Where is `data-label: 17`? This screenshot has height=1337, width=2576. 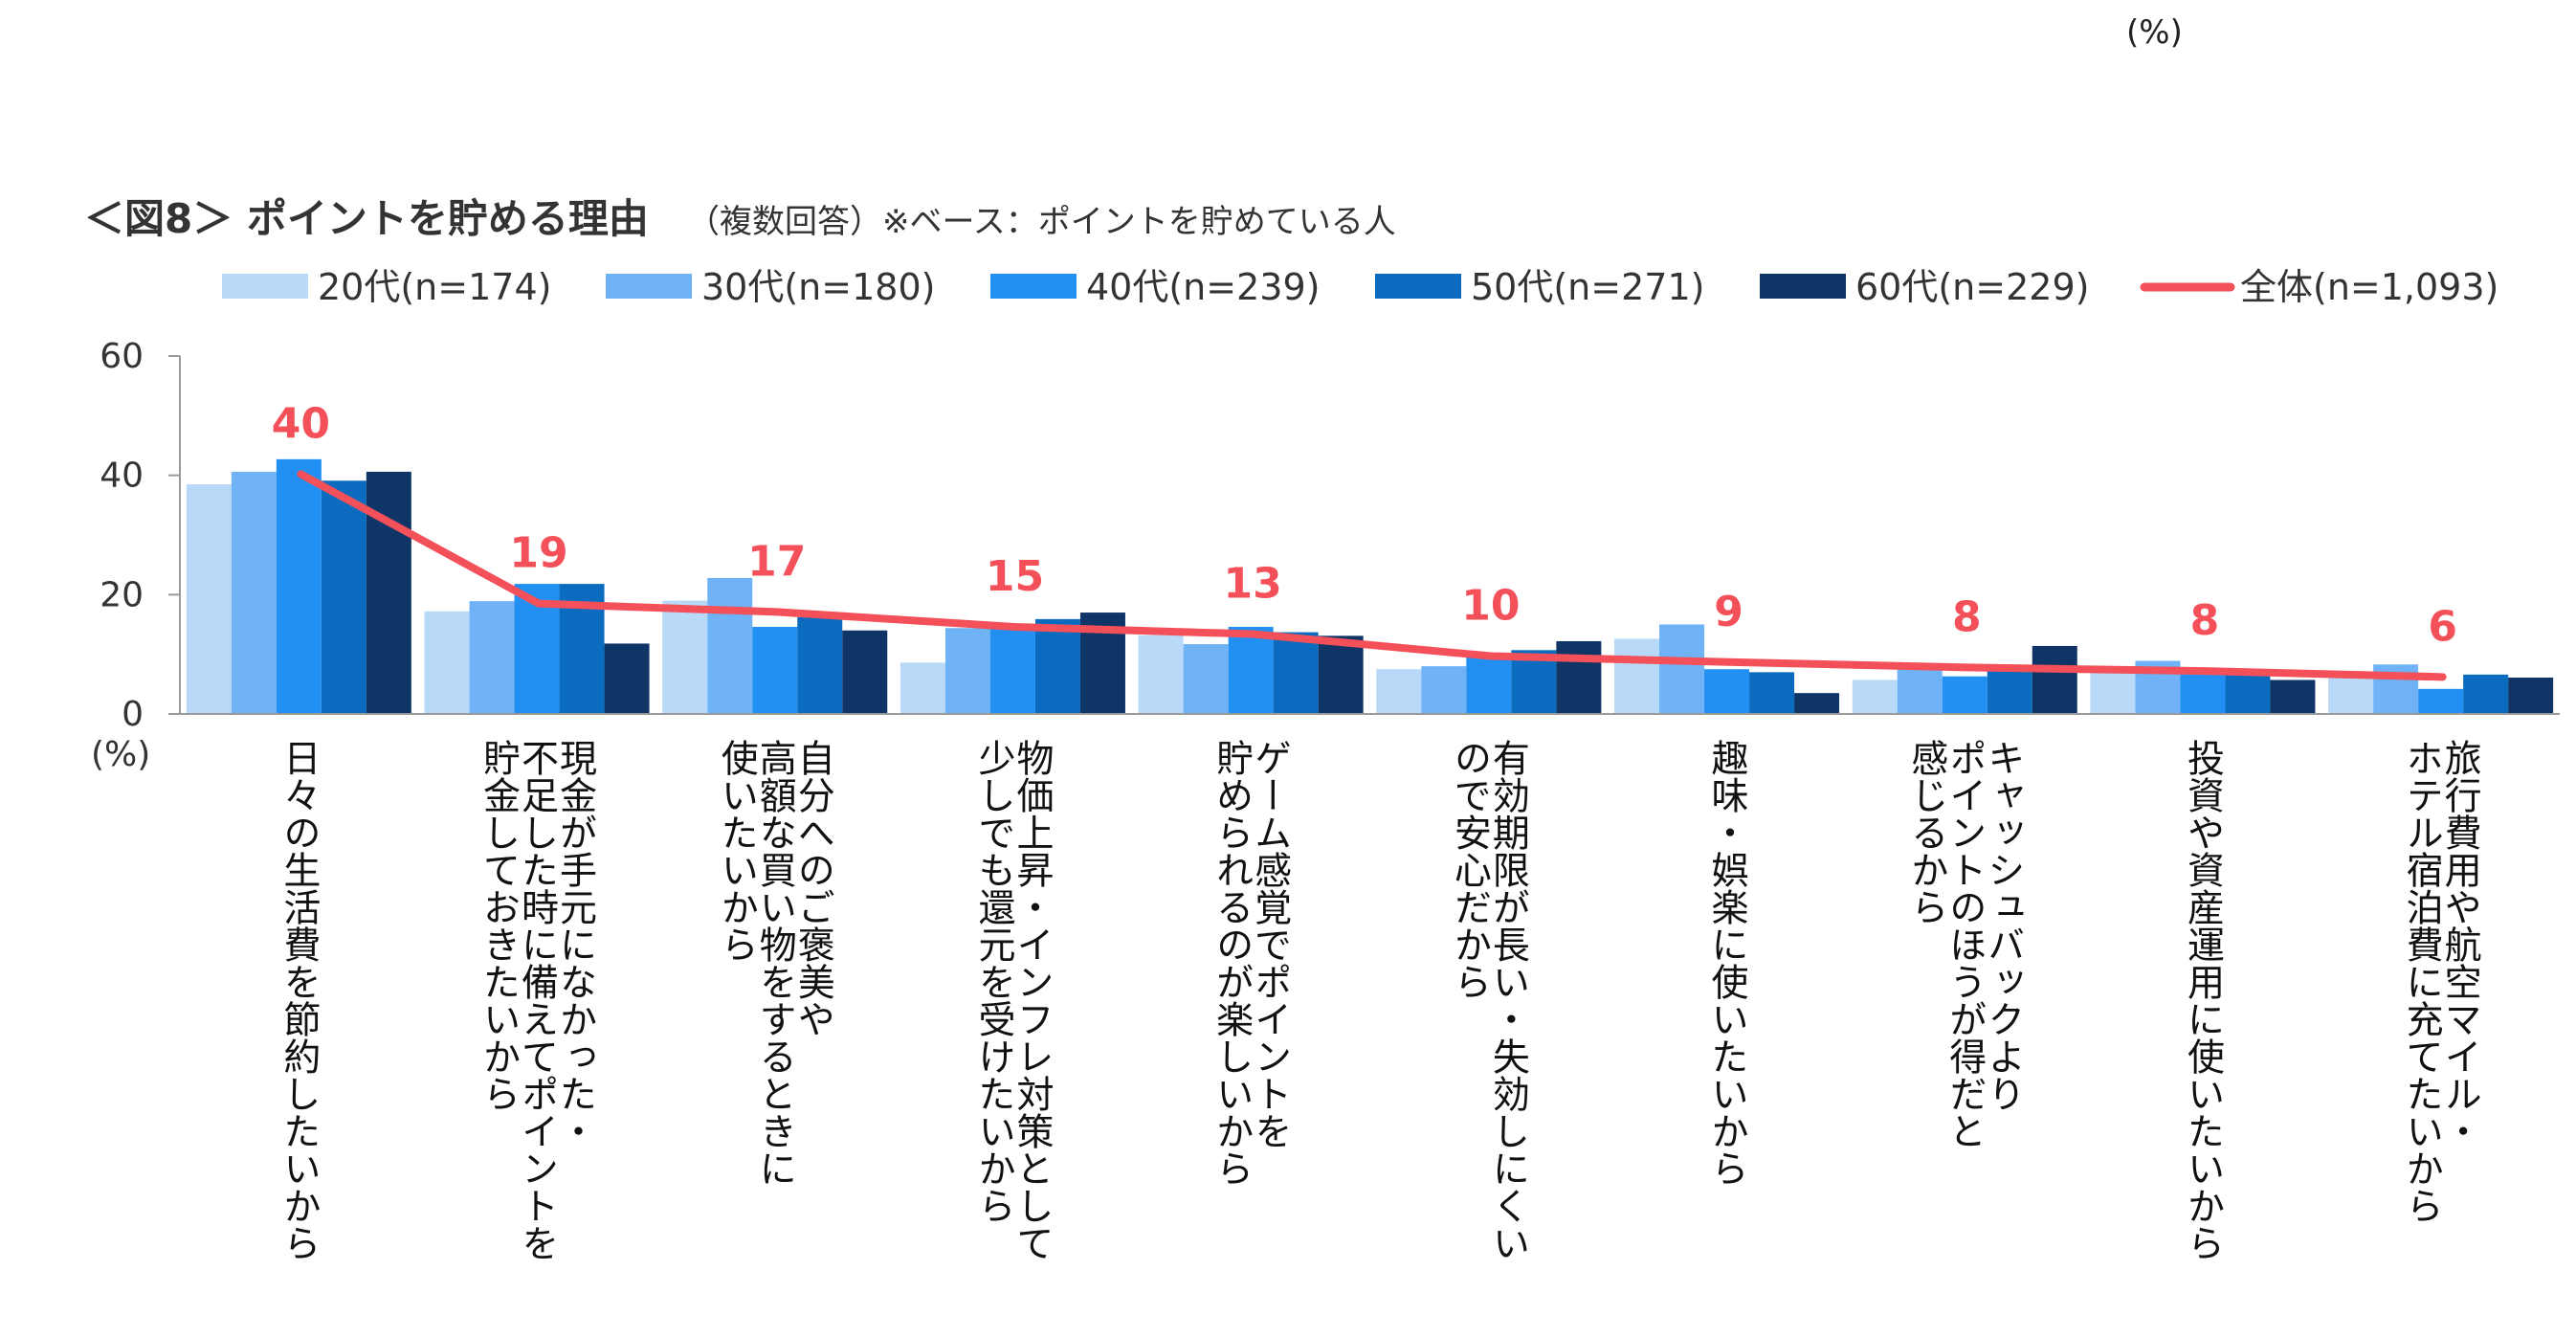
data-label: 17 is located at coordinates (776, 561).